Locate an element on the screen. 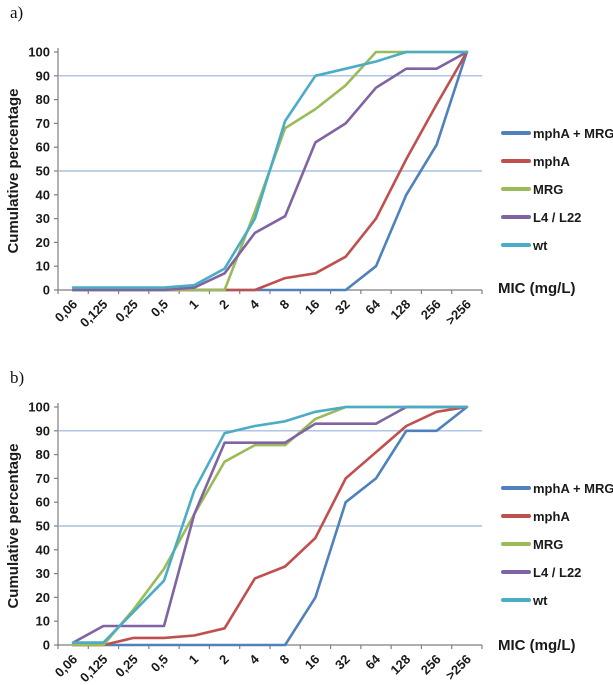 This screenshot has height=685, width=613. x-axis-title-b: MIC (mg/L) is located at coordinates (537, 645).